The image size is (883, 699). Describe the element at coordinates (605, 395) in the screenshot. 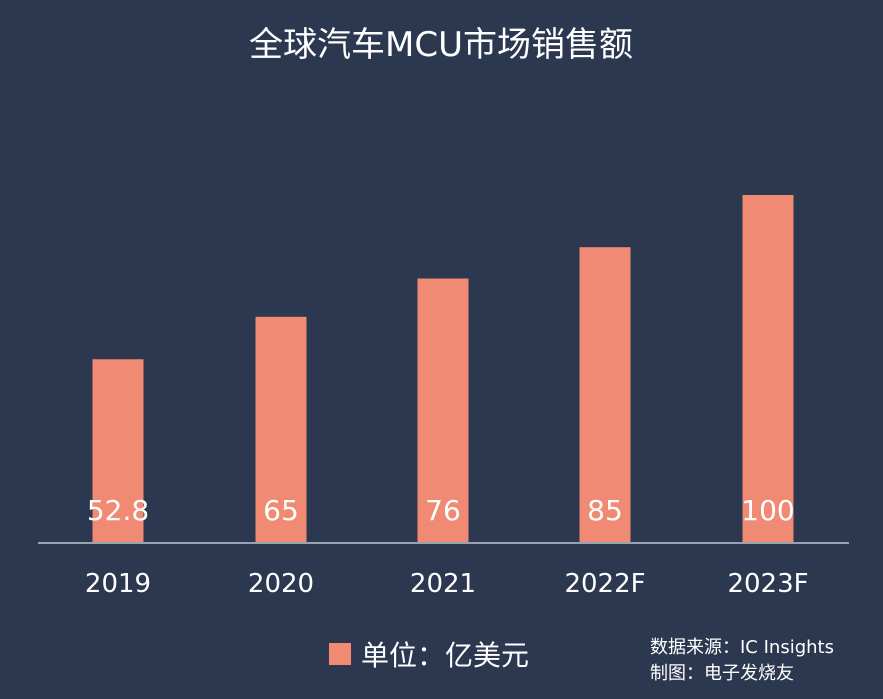

I see `bar-2022F` at that location.